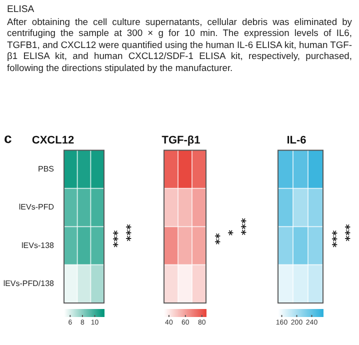  What do you see at coordinates (181, 140) in the screenshot?
I see `chart-title: TGF-β1` at bounding box center [181, 140].